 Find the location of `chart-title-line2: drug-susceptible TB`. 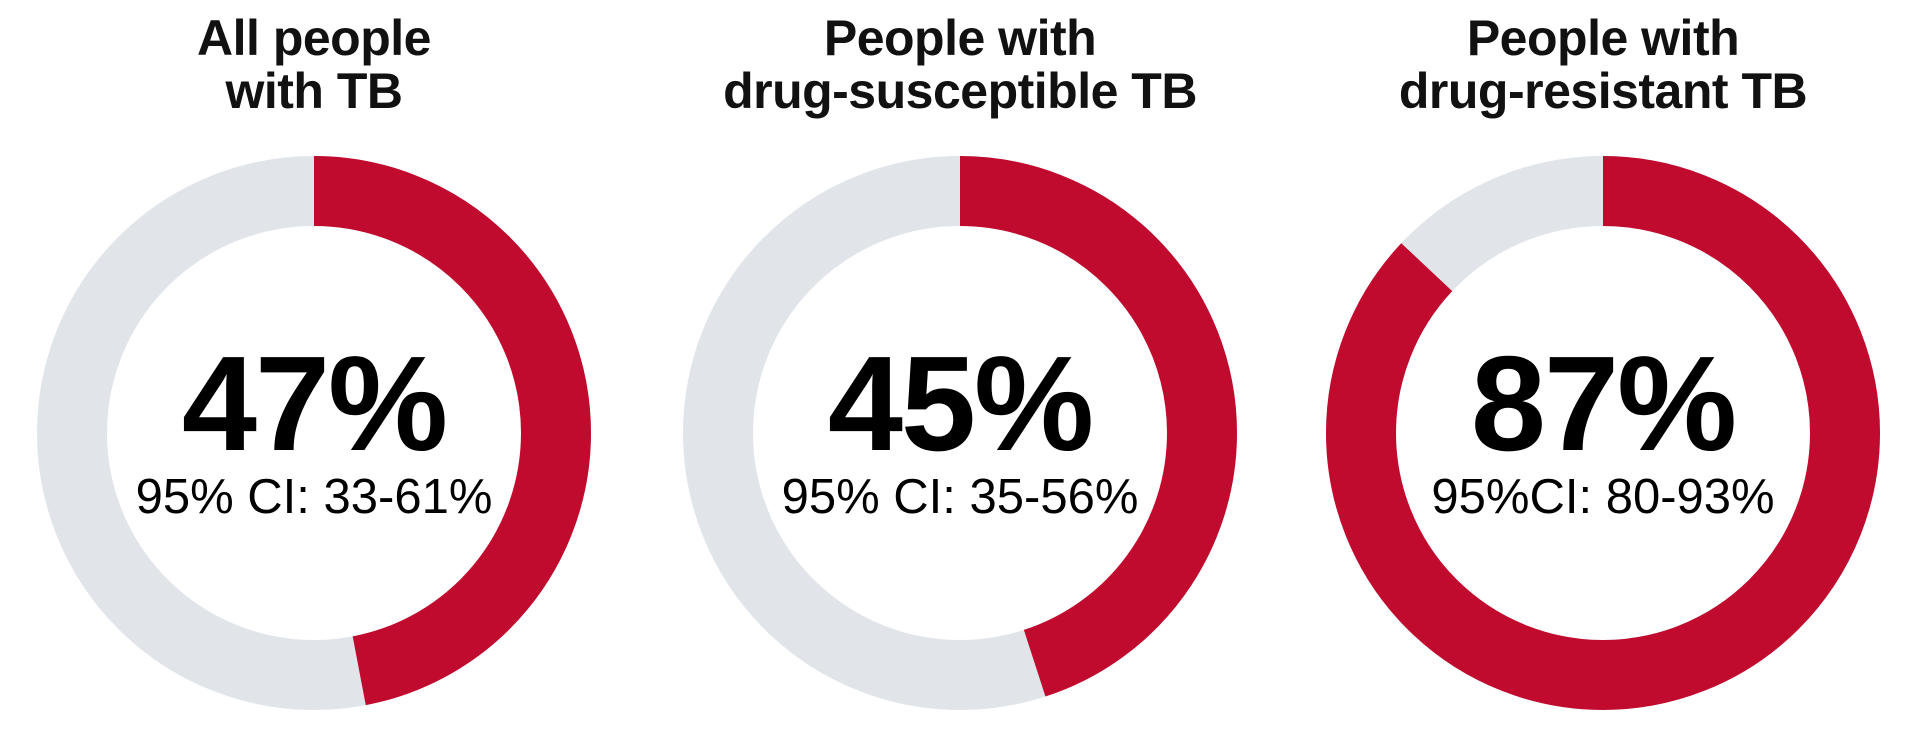

chart-title-line2: drug-susceptible TB is located at coordinates (960, 91).